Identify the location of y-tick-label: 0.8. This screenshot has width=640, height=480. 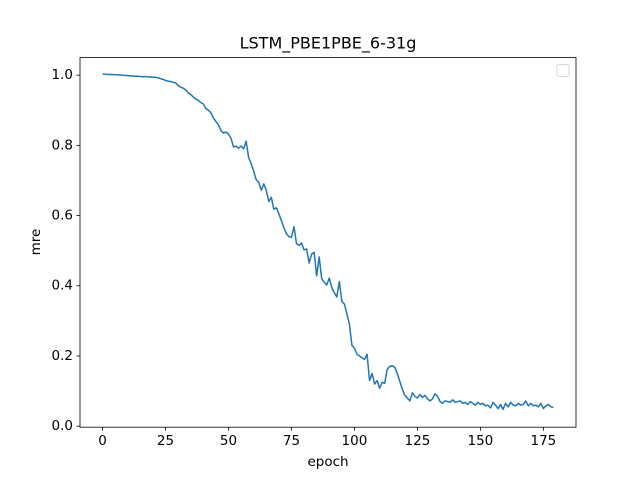
(62, 145).